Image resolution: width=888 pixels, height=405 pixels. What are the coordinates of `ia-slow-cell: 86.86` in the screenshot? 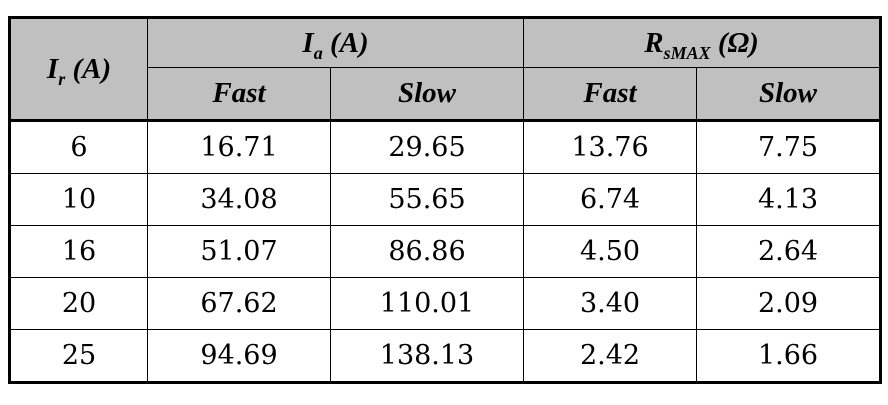 It's located at (427, 251).